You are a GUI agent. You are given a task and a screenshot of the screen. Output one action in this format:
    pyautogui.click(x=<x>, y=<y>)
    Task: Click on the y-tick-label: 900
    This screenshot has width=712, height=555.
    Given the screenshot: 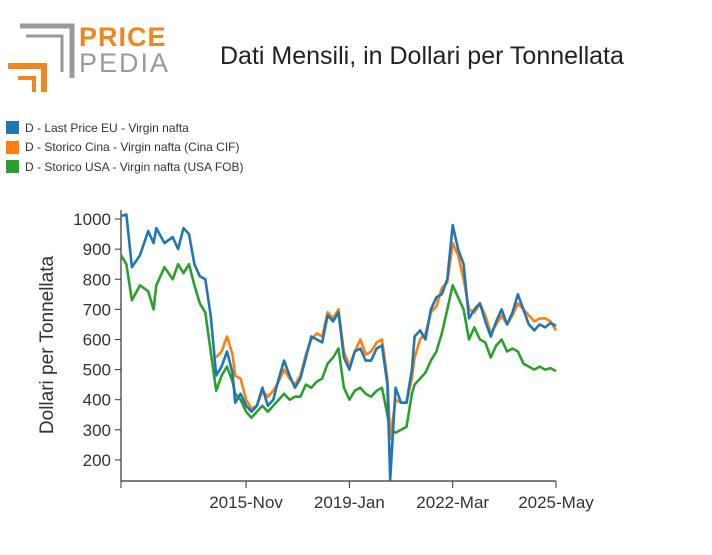 What is the action you would take?
    pyautogui.click(x=97, y=249)
    